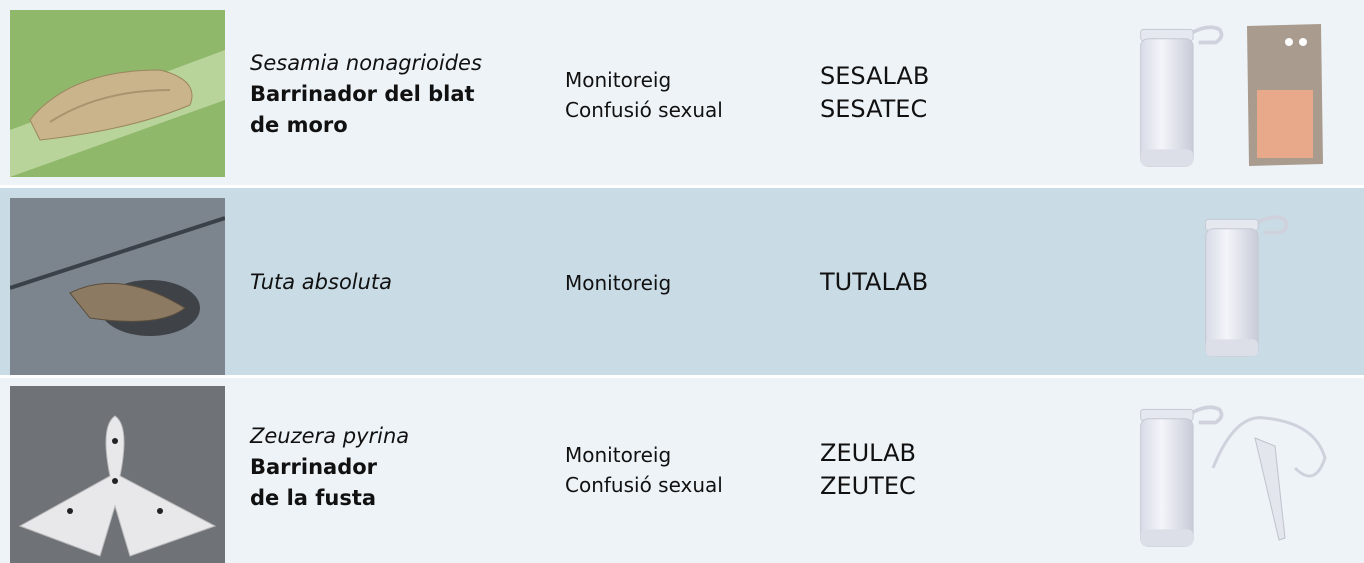  Describe the element at coordinates (299, 125) in the screenshot. I see `common-name: de moro` at that location.